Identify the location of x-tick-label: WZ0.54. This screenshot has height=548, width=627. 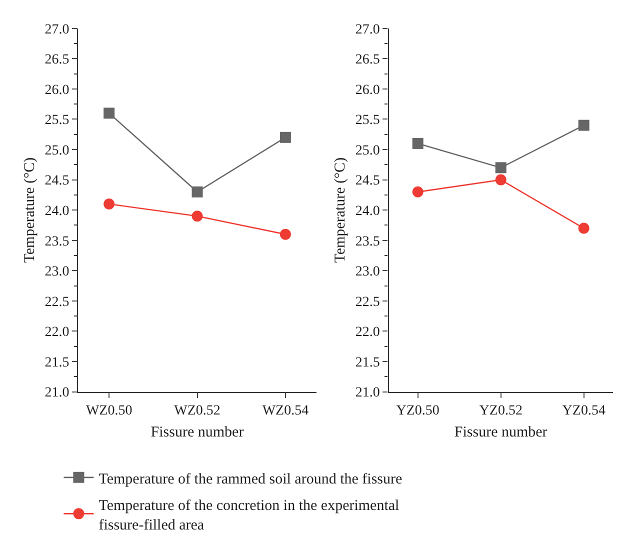
(285, 411).